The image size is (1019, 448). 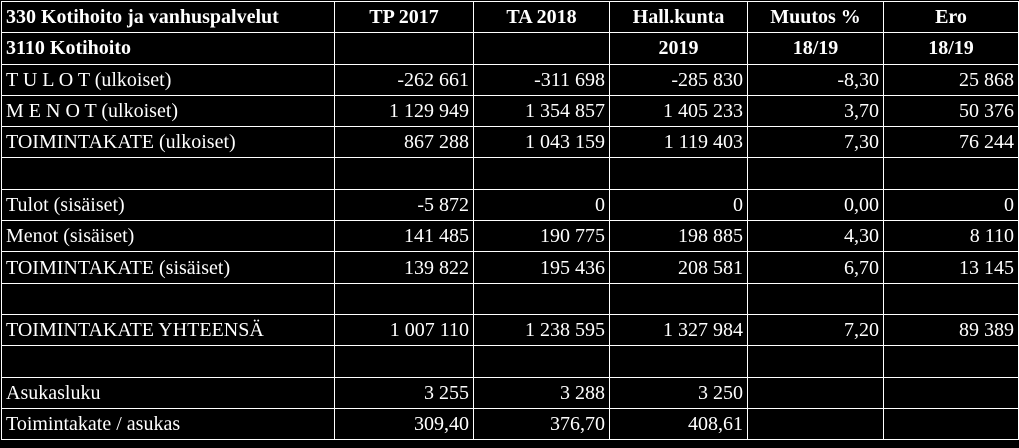 What do you see at coordinates (541, 111) in the screenshot?
I see `table-cell: 1 354 857` at bounding box center [541, 111].